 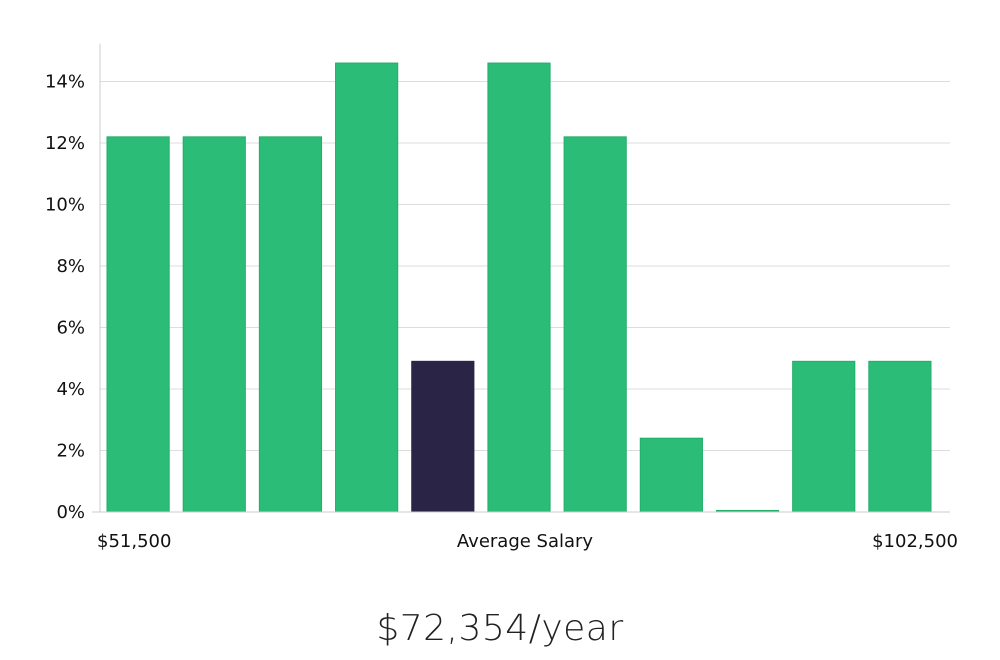 I want to click on y-tick-label: 14%, so click(x=65, y=82).